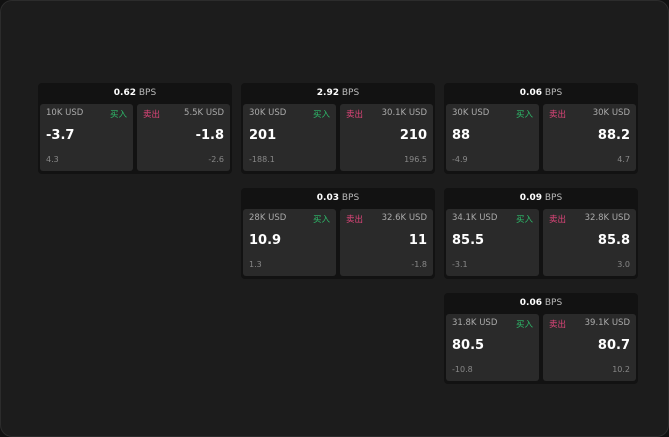 This screenshot has width=669, height=437. What do you see at coordinates (265, 240) in the screenshot?
I see `bid-price: 10.9` at bounding box center [265, 240].